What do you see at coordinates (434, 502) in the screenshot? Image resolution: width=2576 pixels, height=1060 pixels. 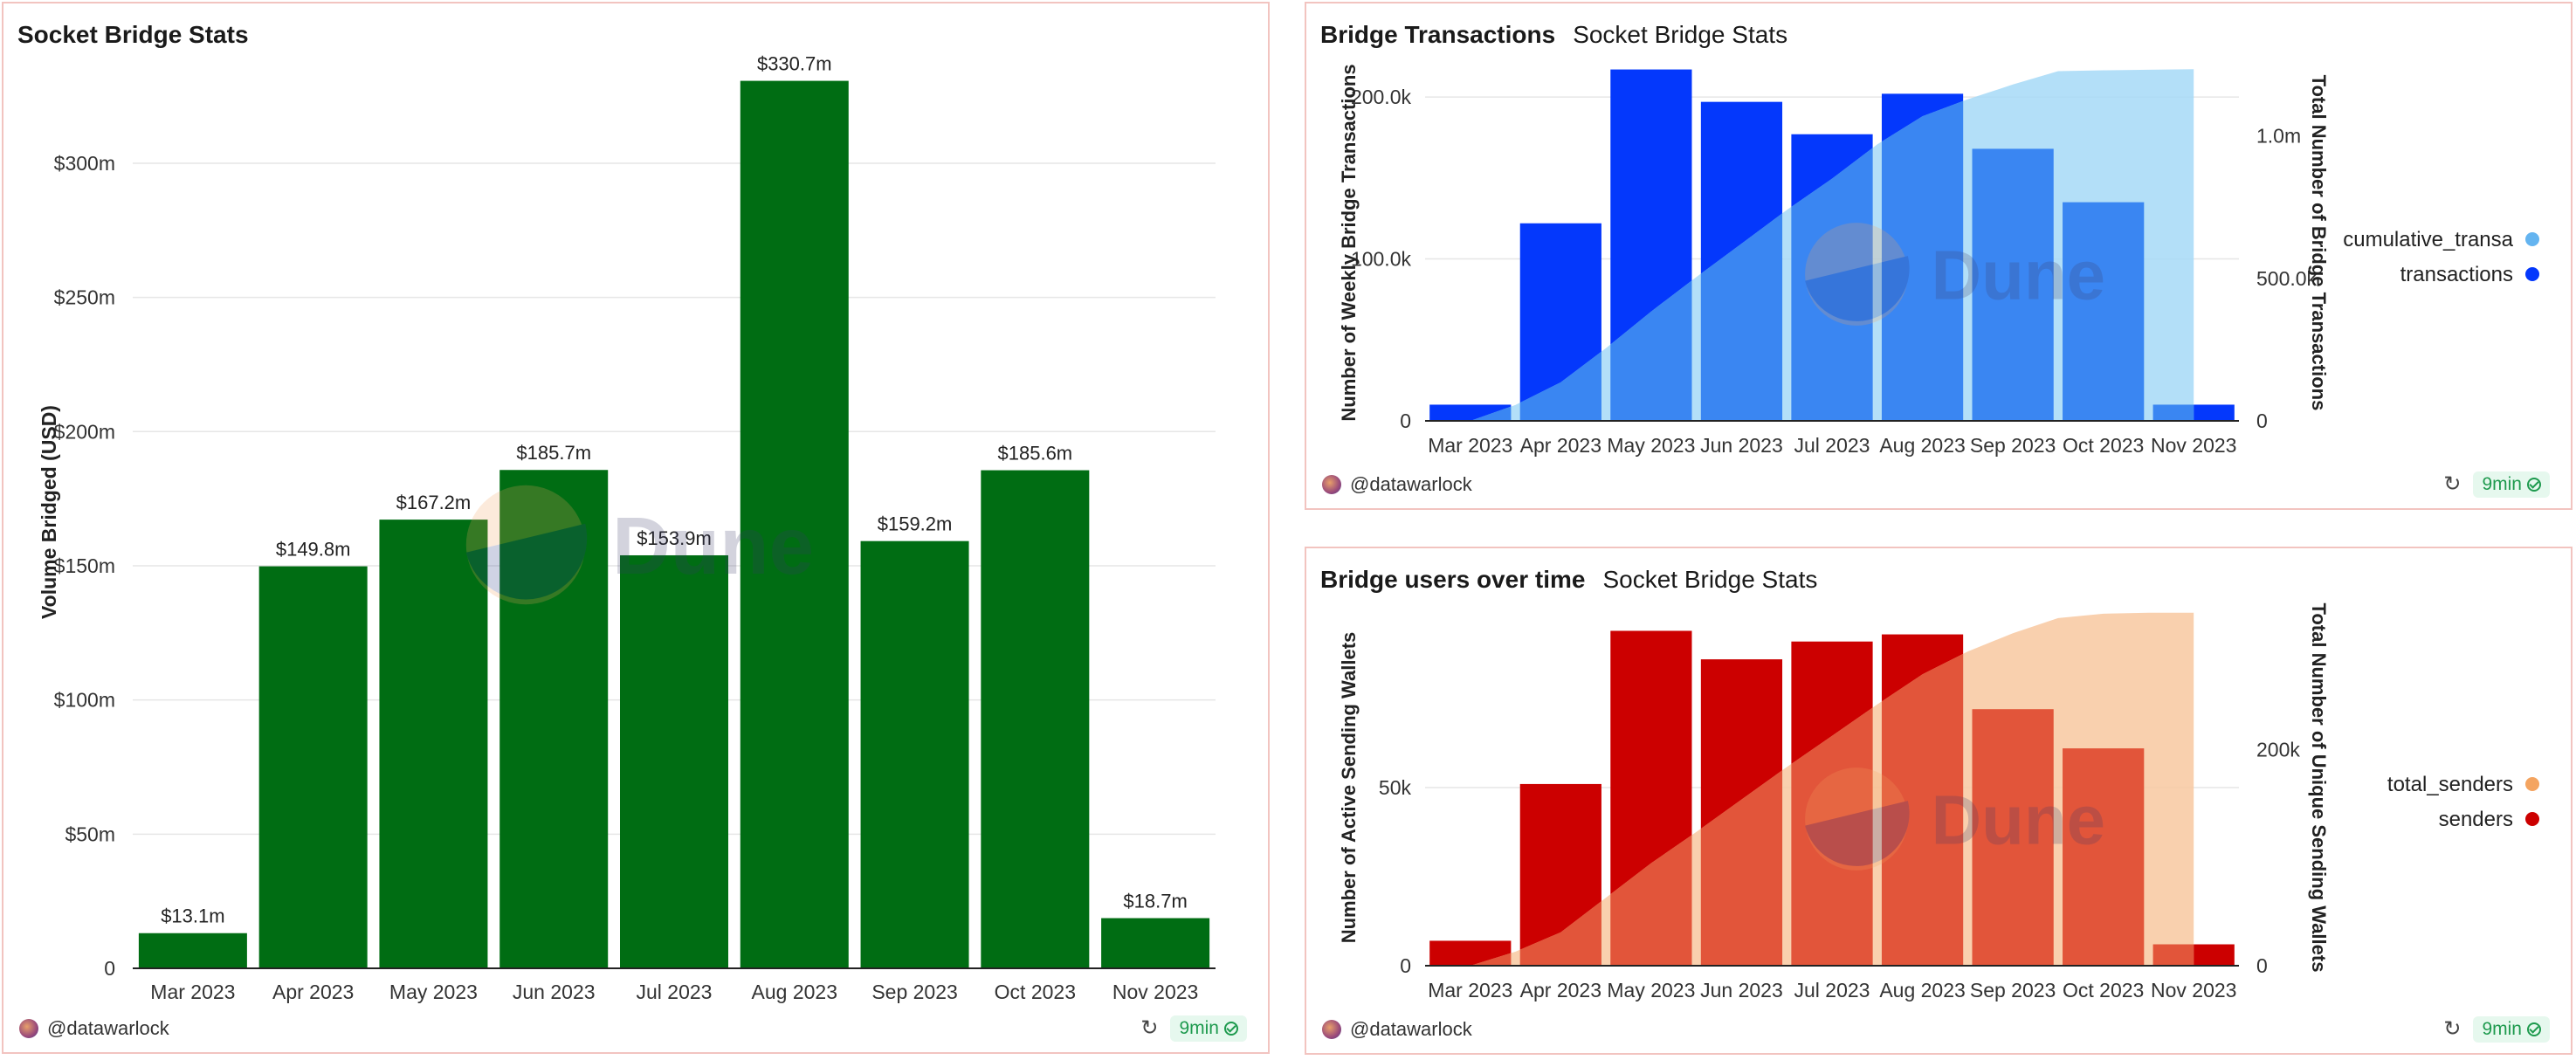 I see `data-label: $167.2m` at bounding box center [434, 502].